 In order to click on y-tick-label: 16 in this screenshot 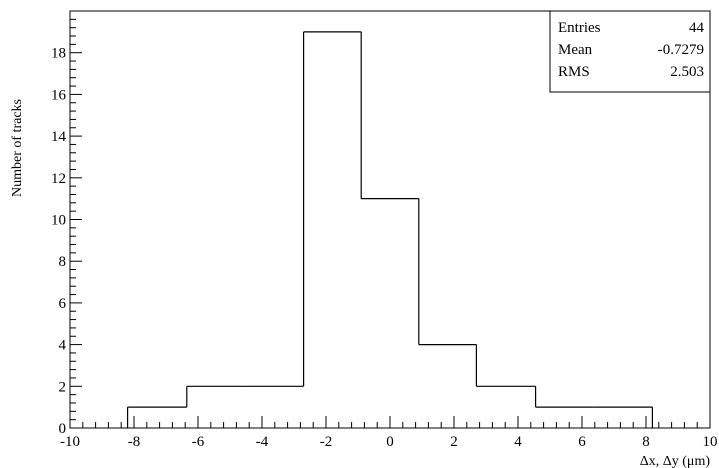, I will do `click(59, 95)`.